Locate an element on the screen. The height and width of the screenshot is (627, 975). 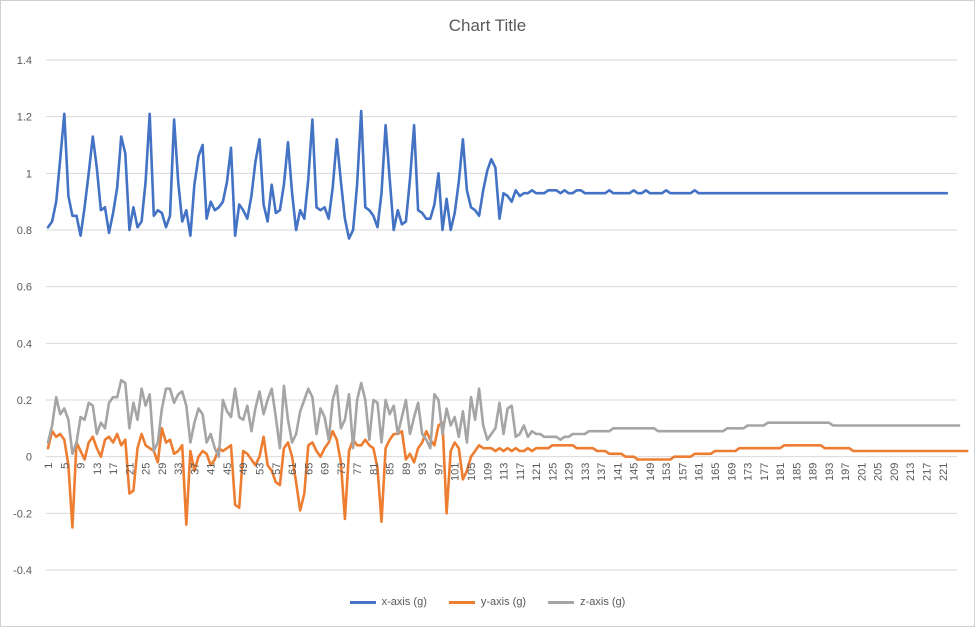
x-tick-label: 157 is located at coordinates (684, 472).